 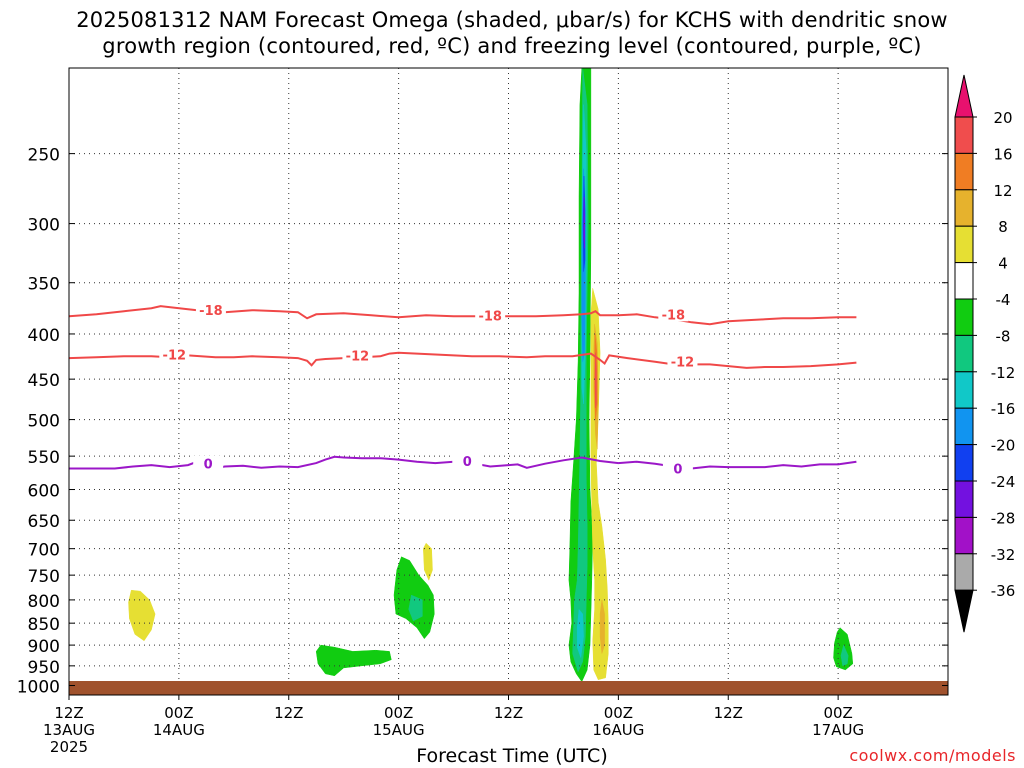 I want to click on colorbar-label: -20, so click(x=1003, y=446).